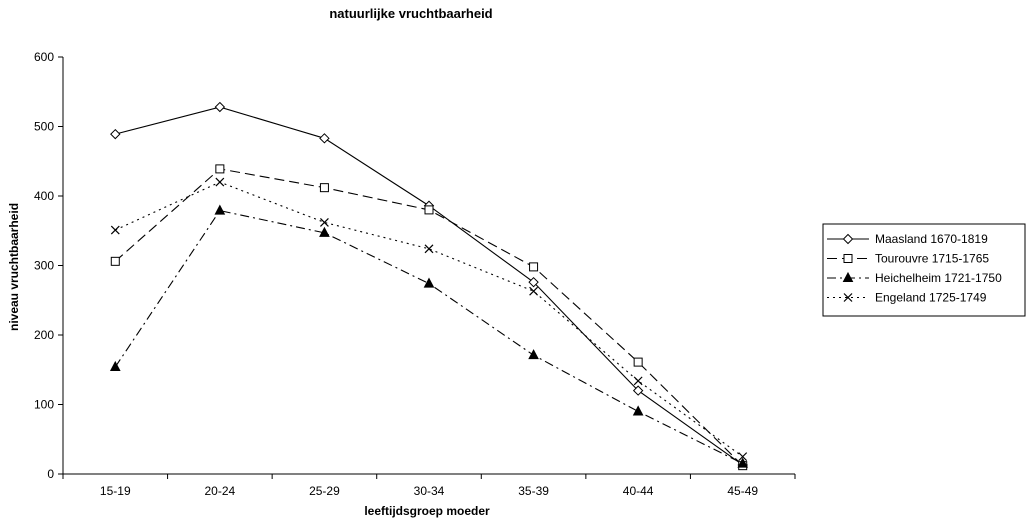  I want to click on x-tick-label: 35-39, so click(533, 491).